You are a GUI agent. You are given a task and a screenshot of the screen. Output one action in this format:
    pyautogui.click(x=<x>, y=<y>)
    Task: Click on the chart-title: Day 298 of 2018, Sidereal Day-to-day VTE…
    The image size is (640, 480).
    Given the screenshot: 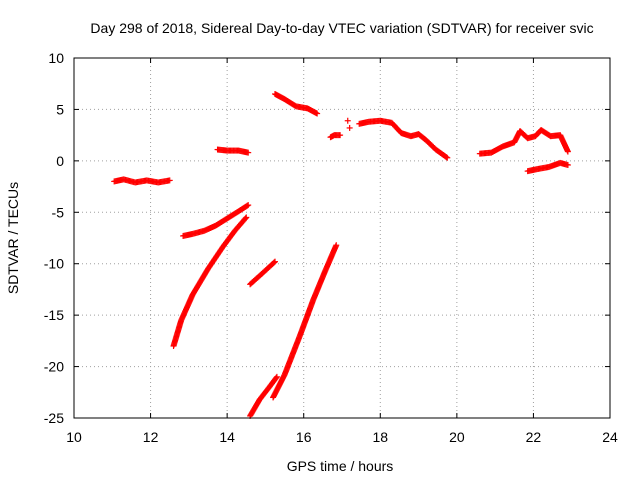 What is the action you would take?
    pyautogui.click(x=341, y=28)
    